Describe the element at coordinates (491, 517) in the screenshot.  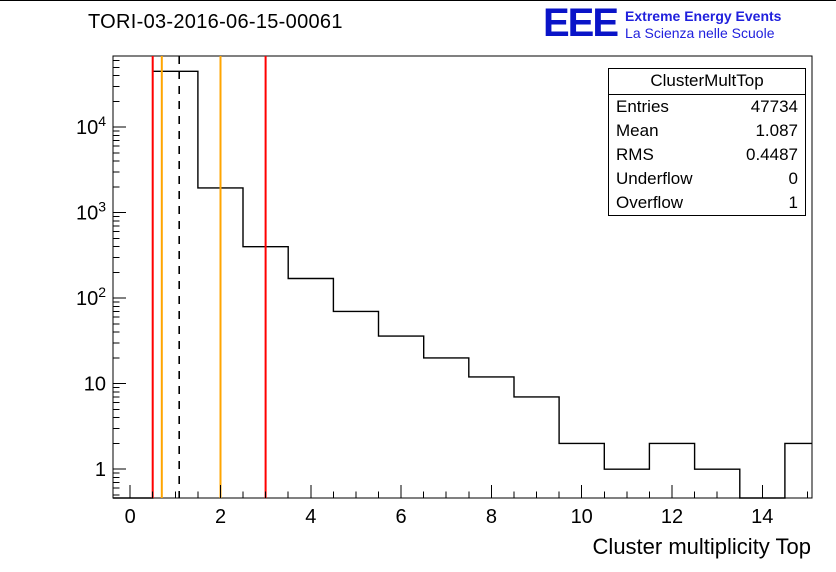
I see `x-tick-label: 8` at that location.